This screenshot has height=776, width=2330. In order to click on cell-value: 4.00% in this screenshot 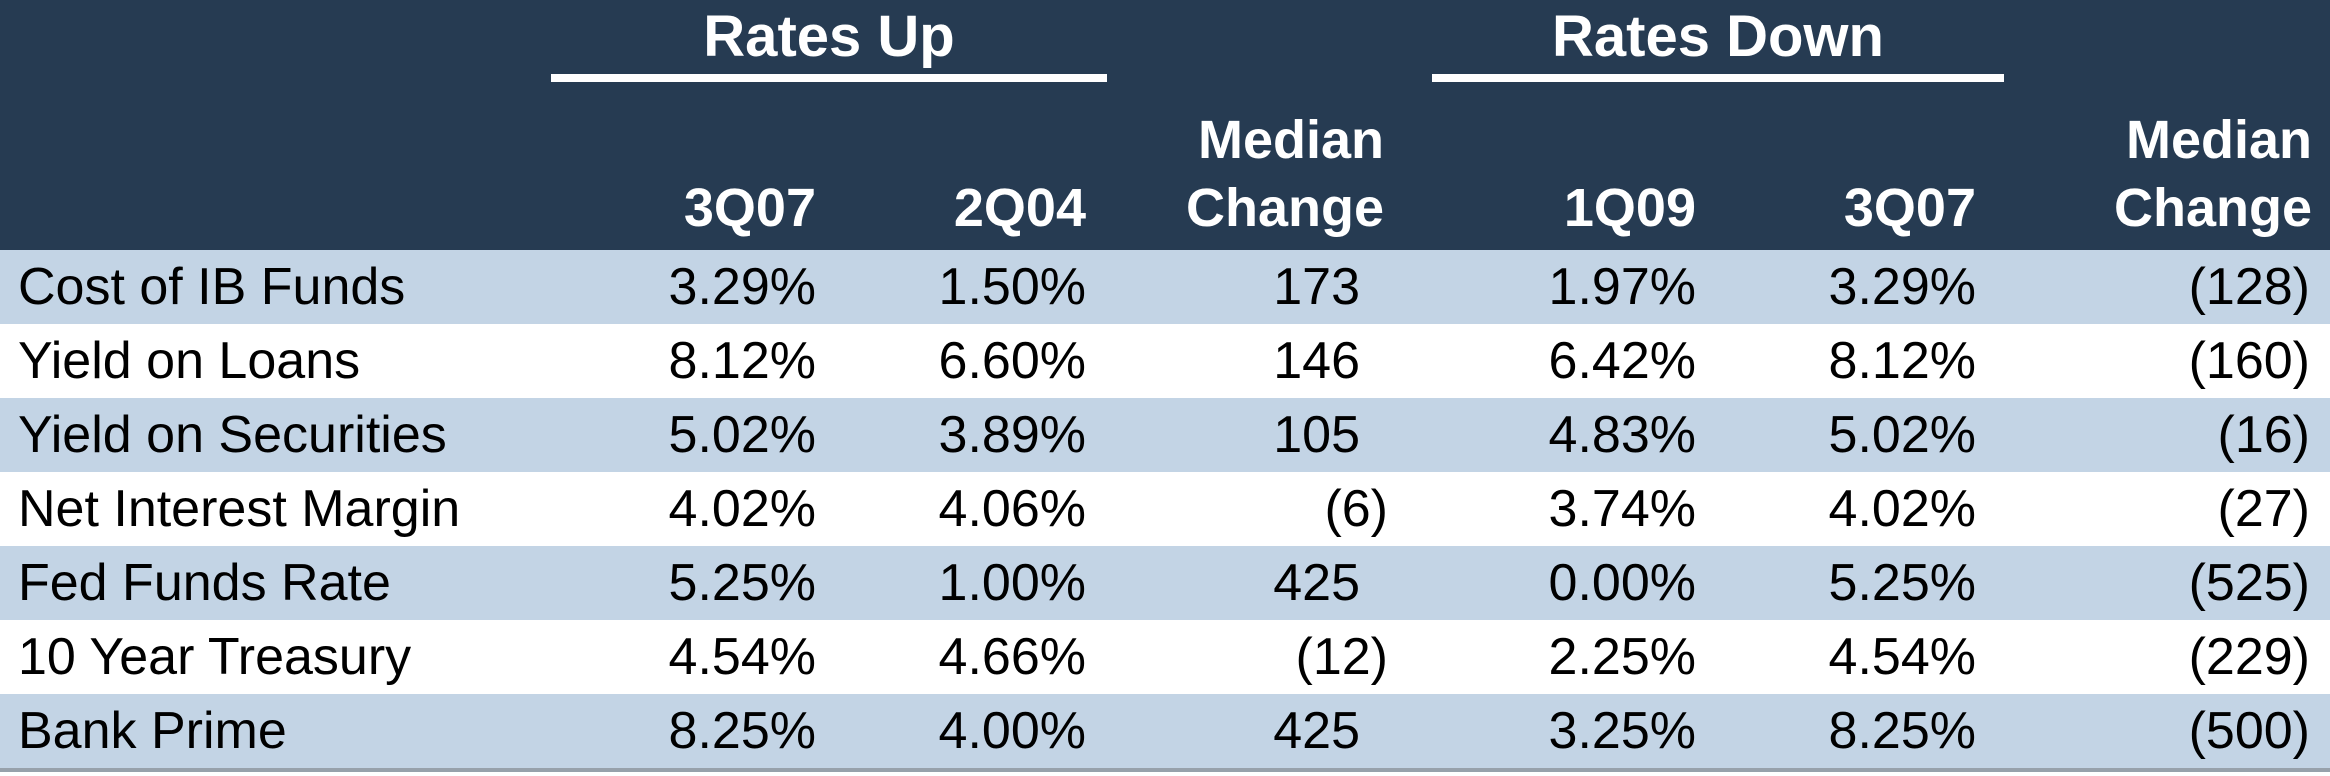, I will do `click(1012, 731)`.